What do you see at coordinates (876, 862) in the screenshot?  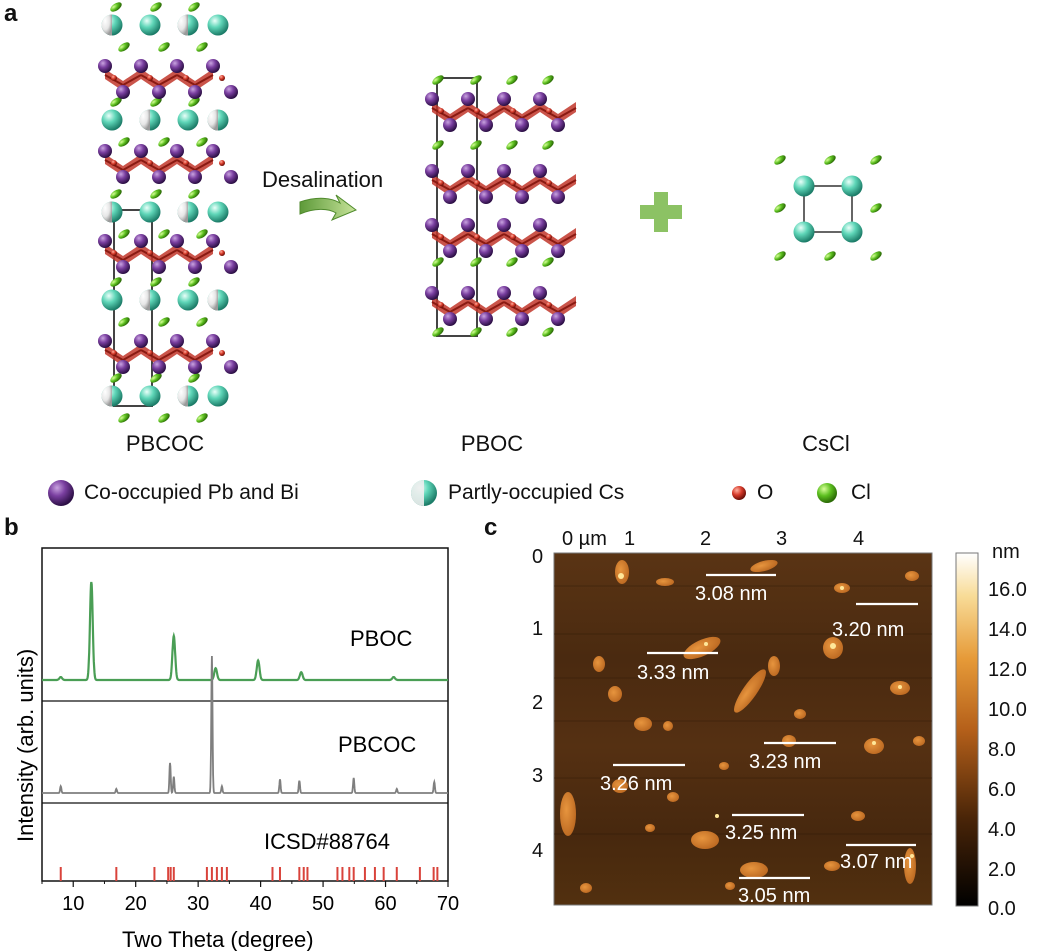 I see `height-label-7: 3.07 nm` at bounding box center [876, 862].